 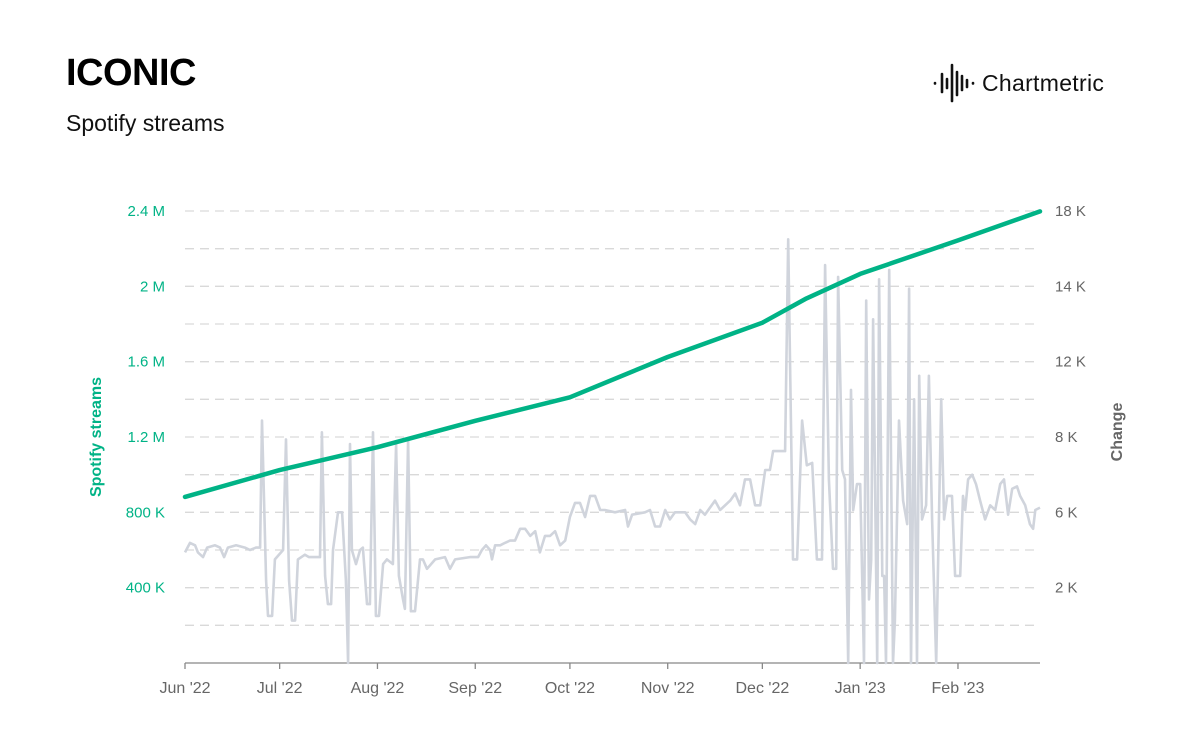 What do you see at coordinates (475, 688) in the screenshot?
I see `x-tick-label: Sep '22` at bounding box center [475, 688].